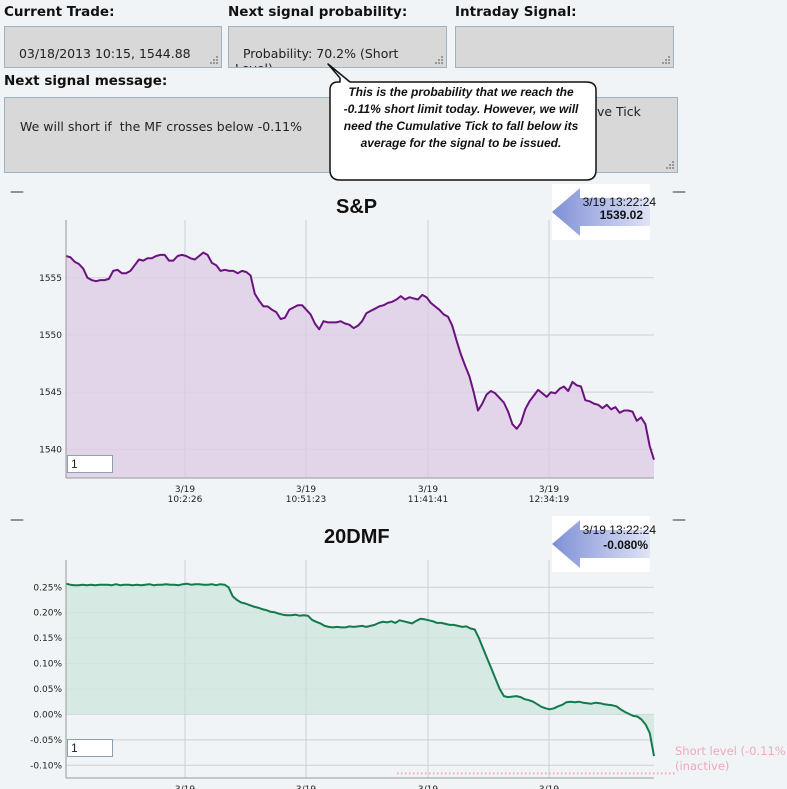 The height and width of the screenshot is (789, 787). What do you see at coordinates (619, 202) in the screenshot?
I see `chart-1-flag-time: 3/19 13:22:24` at bounding box center [619, 202].